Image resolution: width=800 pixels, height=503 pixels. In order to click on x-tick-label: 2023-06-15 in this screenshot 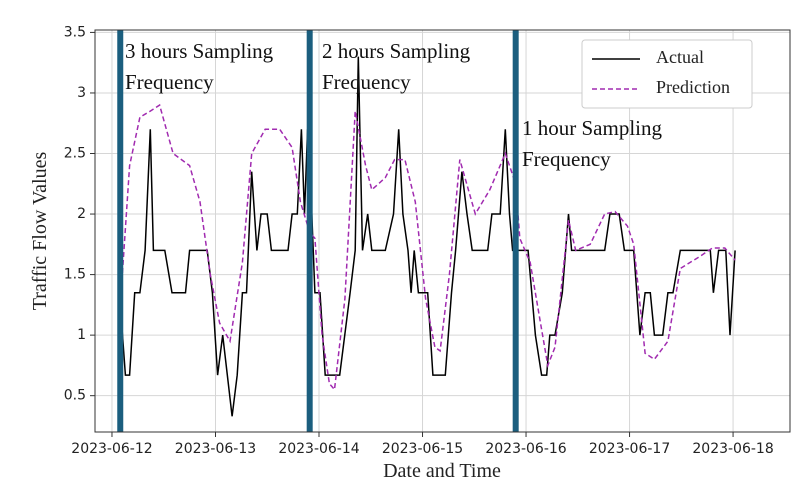, I will do `click(422, 449)`.